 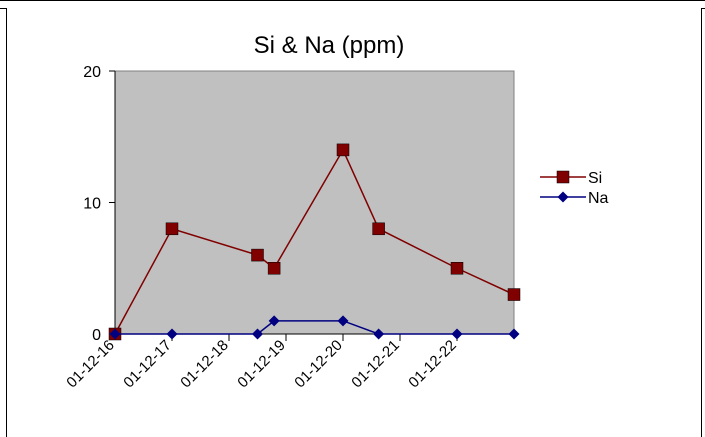 What do you see at coordinates (563, 177) in the screenshot?
I see `legend-marker-si` at bounding box center [563, 177].